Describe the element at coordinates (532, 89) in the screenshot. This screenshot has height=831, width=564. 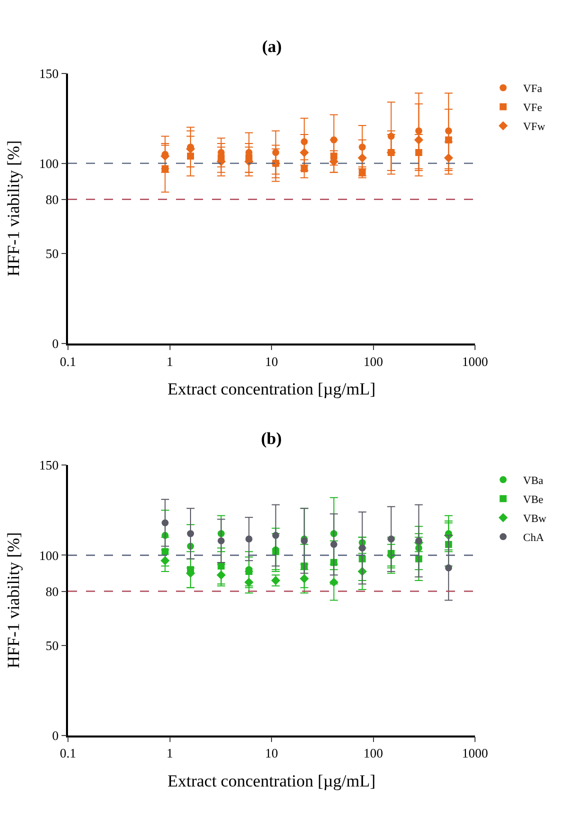
I see `legend-label: VFa` at that location.